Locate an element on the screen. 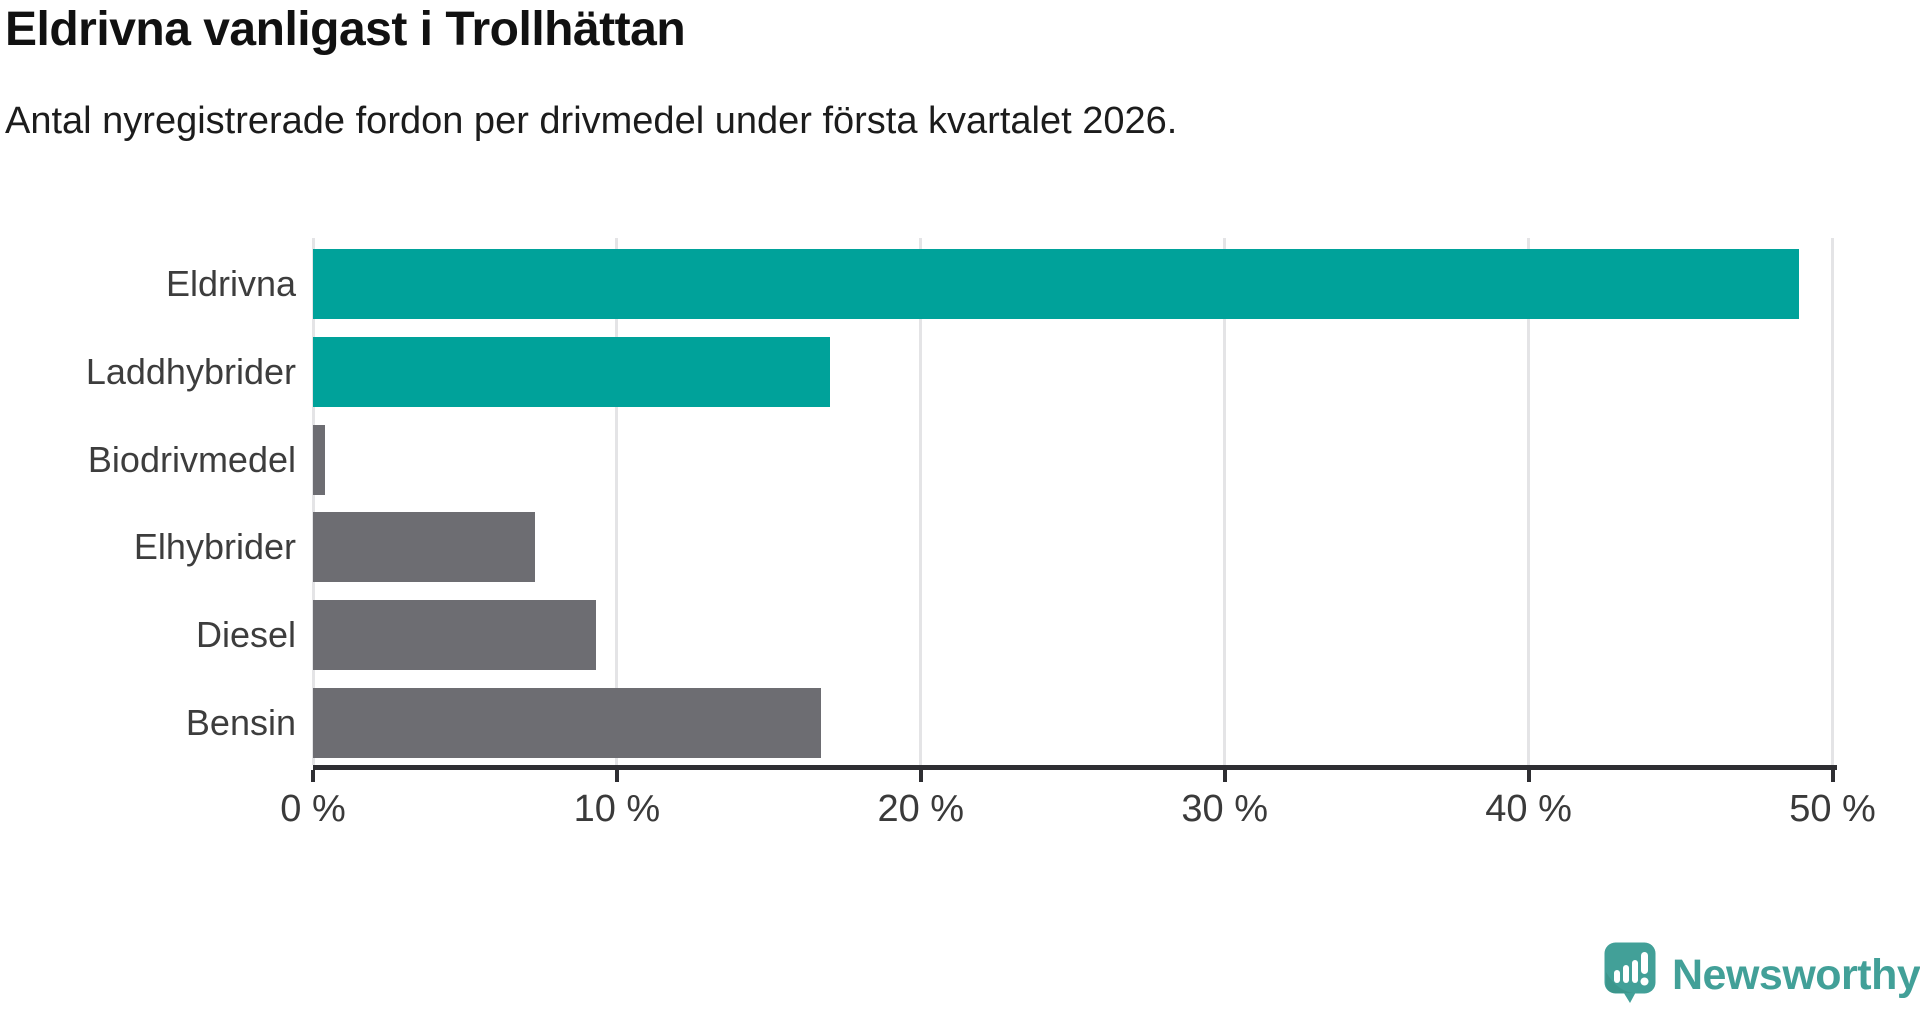  newsworthy-logo-icon is located at coordinates (1630, 975).